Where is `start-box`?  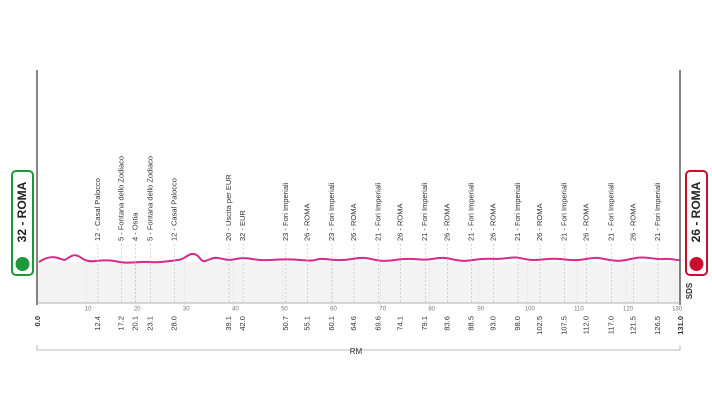 start-box is located at coordinates (22, 223).